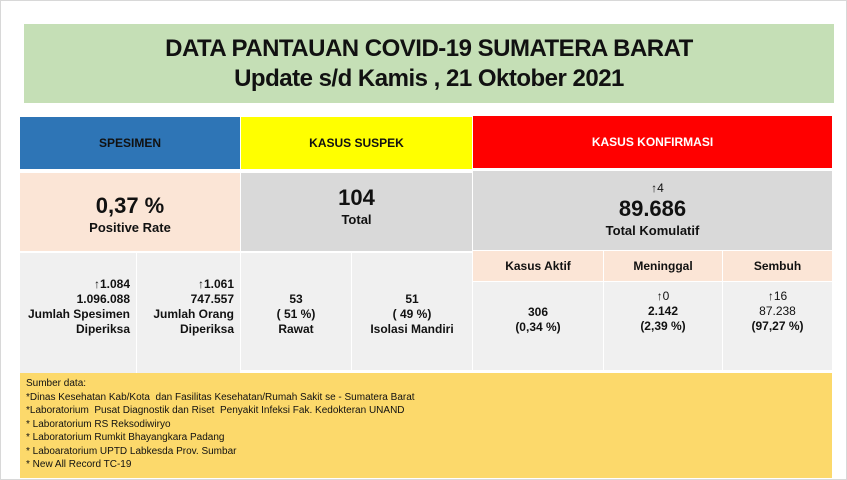 This screenshot has height=480, width=847. I want to click on sembuh-header: Sembuh, so click(777, 266).